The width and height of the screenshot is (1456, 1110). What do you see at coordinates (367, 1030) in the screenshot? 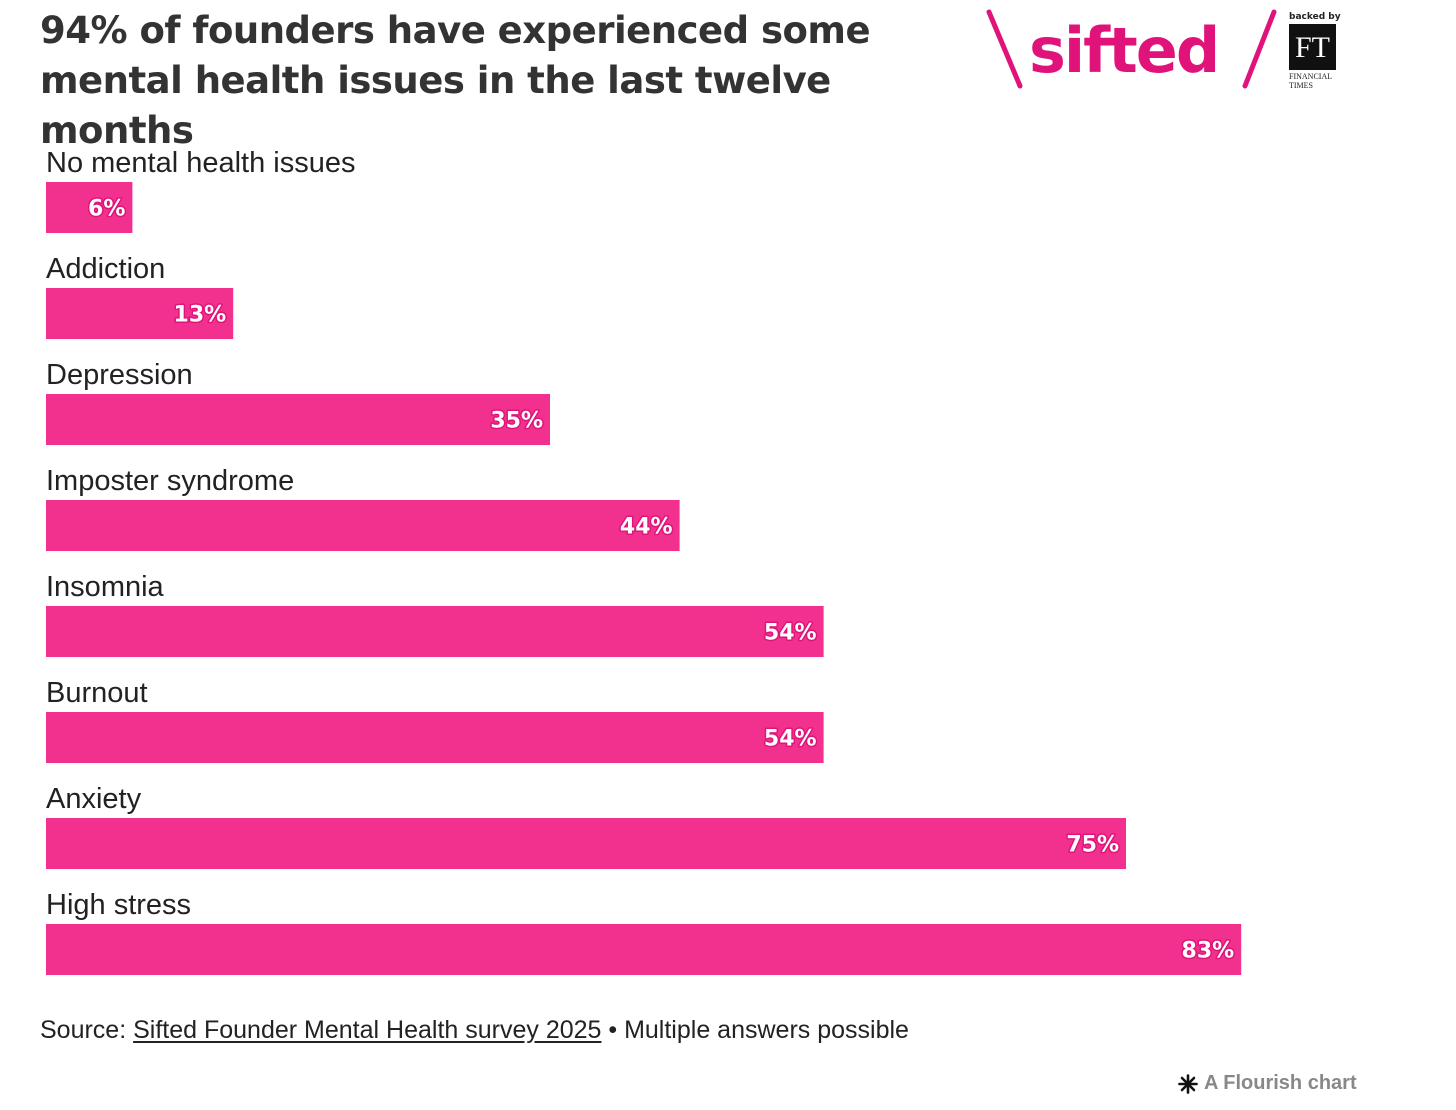
I see `source-link: Sifted Founder Mental Health survey 2025` at bounding box center [367, 1030].